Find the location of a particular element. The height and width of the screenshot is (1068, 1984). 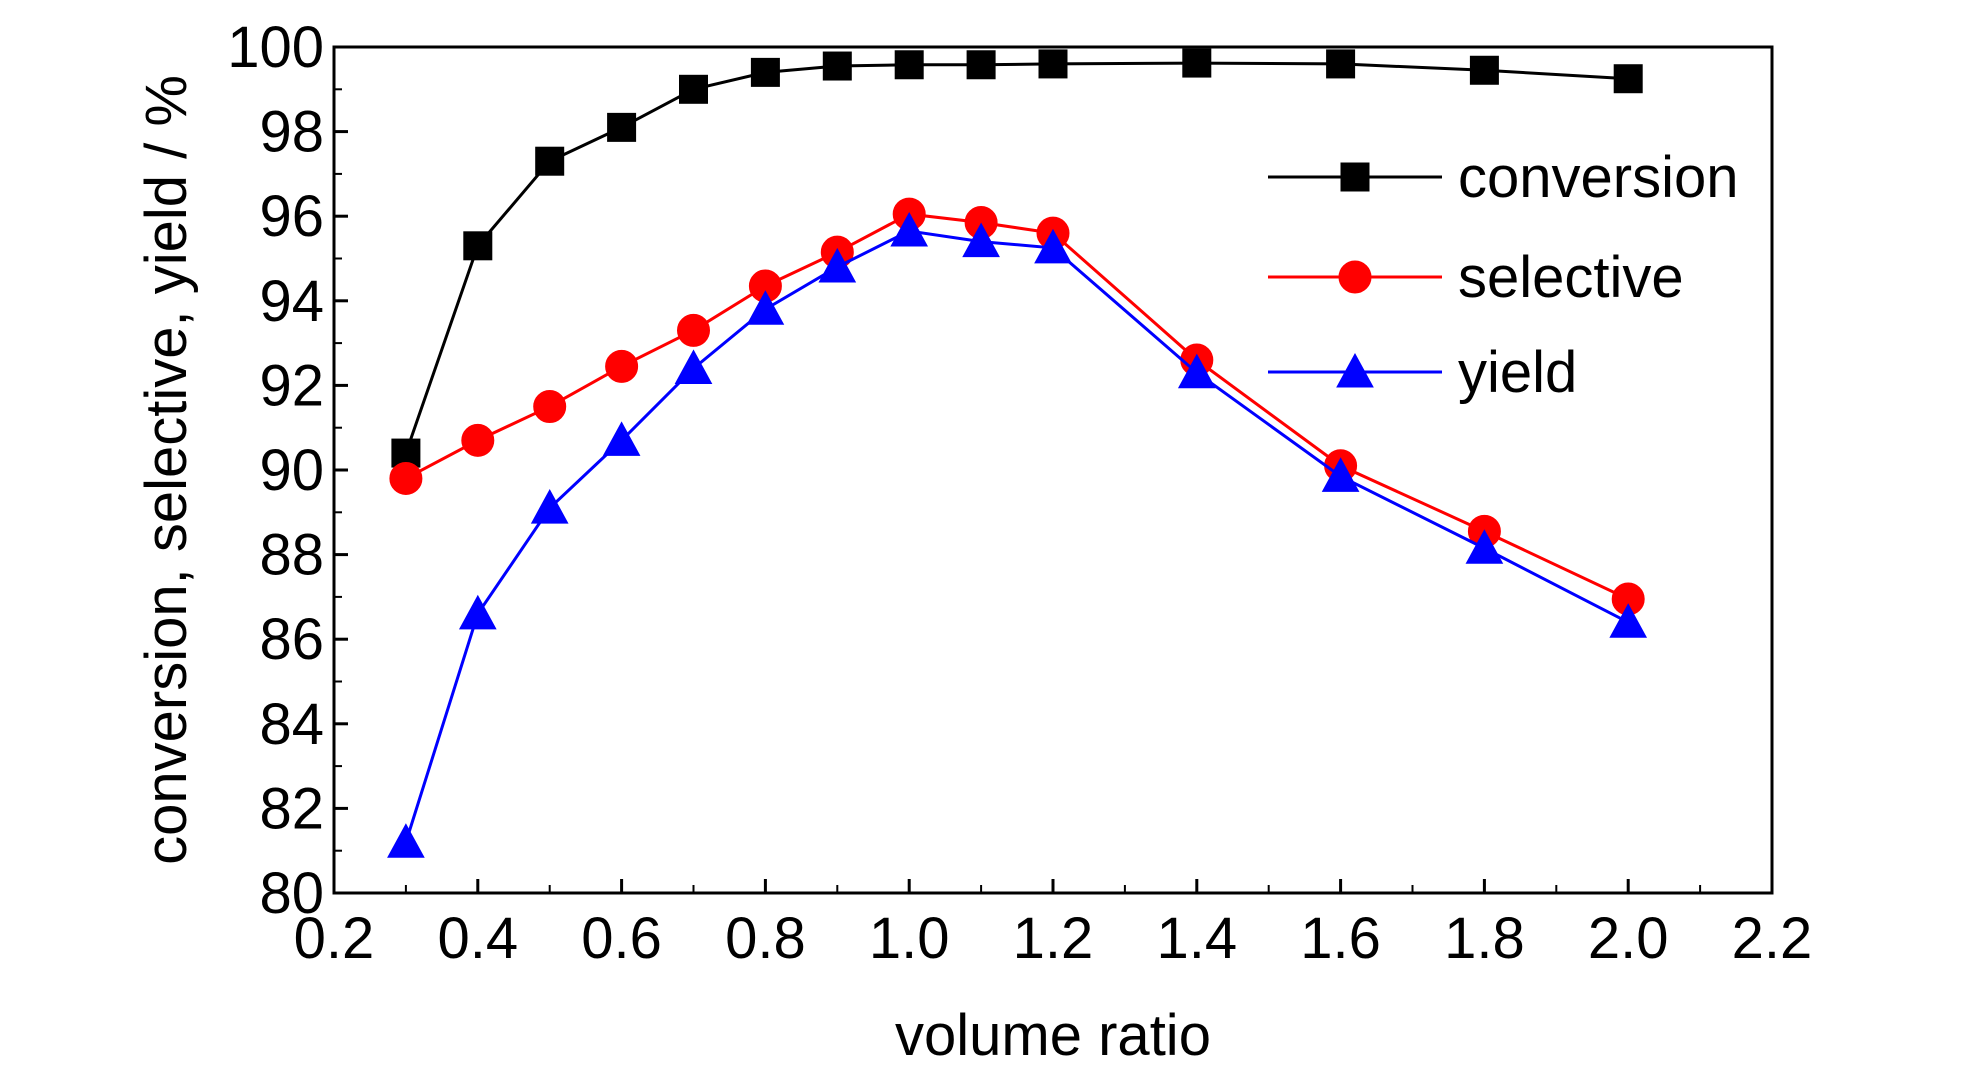

legend-label-selective: selective is located at coordinates (1571, 277).